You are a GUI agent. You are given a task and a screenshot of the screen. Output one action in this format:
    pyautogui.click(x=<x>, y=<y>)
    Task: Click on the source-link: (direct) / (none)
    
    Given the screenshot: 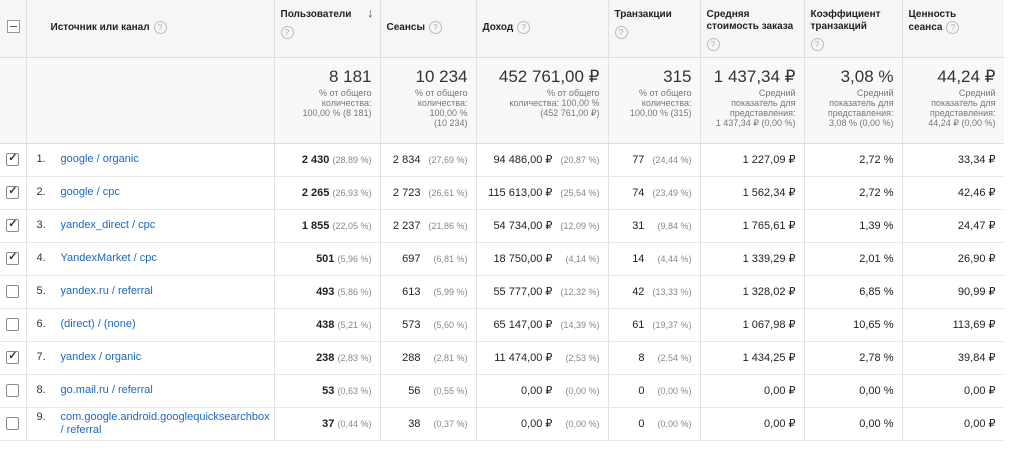 What is the action you would take?
    pyautogui.click(x=98, y=324)
    